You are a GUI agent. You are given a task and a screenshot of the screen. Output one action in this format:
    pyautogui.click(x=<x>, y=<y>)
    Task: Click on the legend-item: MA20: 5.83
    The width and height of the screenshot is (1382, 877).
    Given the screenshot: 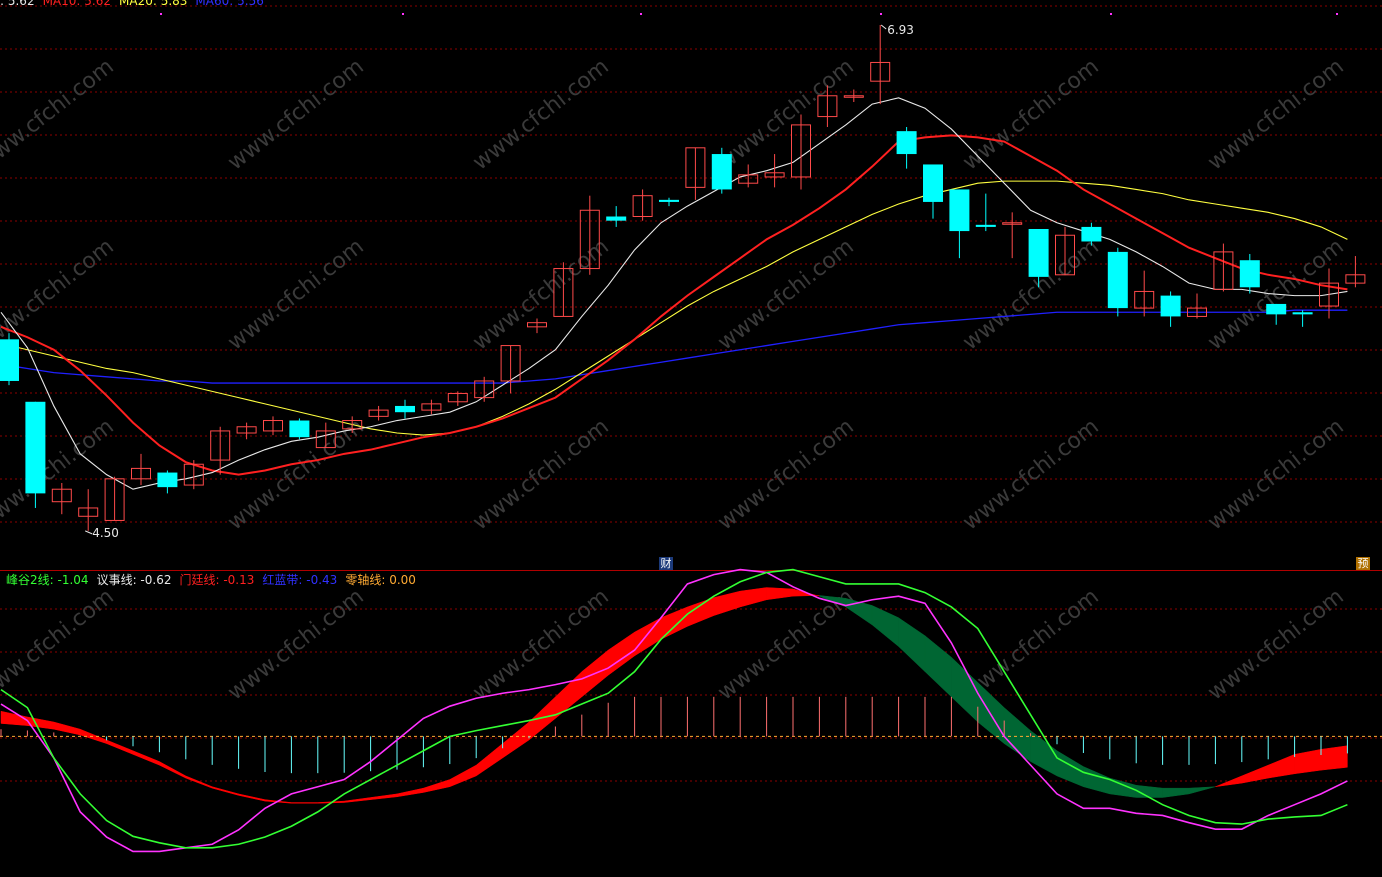 What is the action you would take?
    pyautogui.click(x=153, y=4)
    